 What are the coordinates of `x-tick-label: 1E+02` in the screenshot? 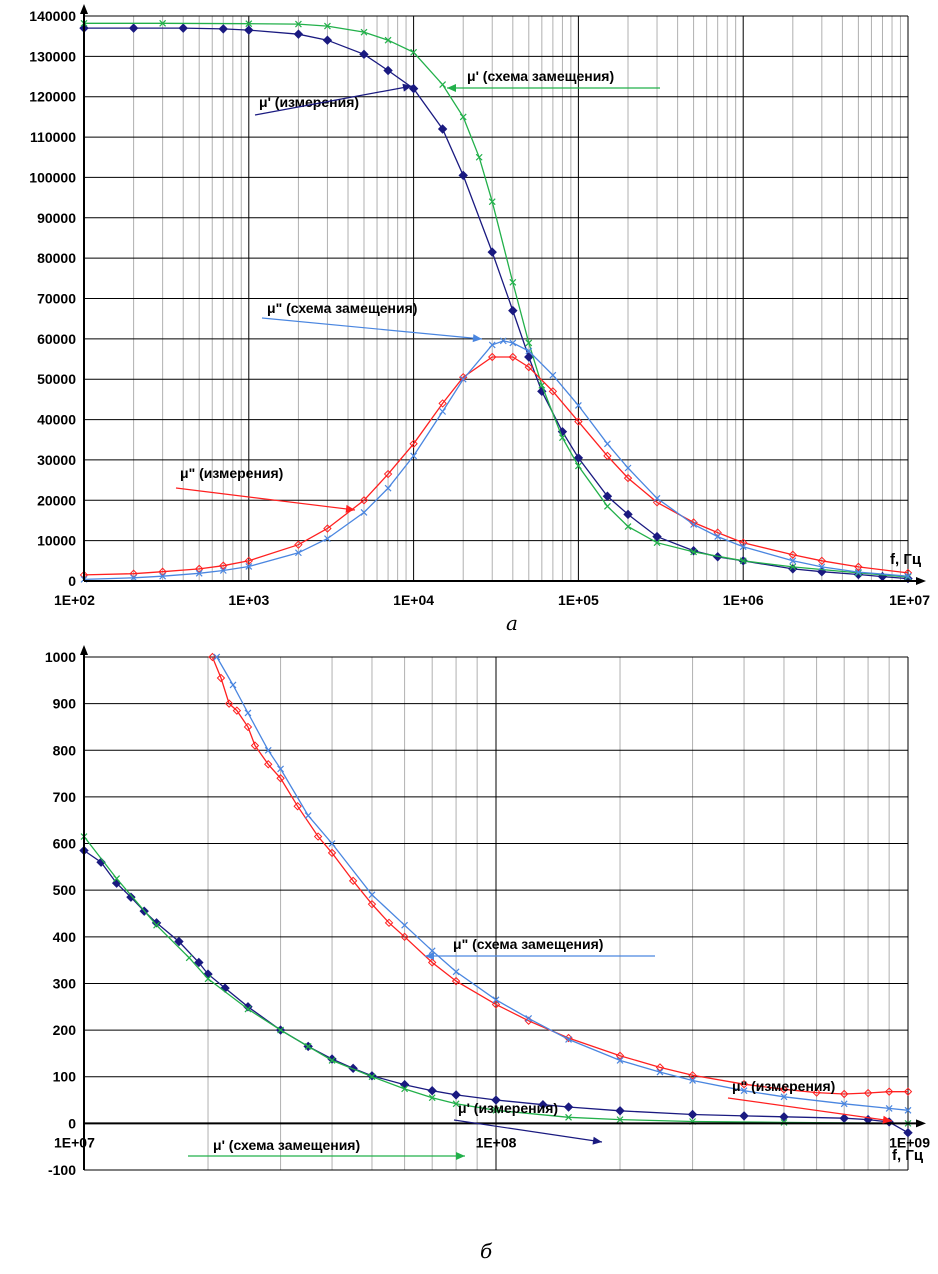 It's located at (74, 600).